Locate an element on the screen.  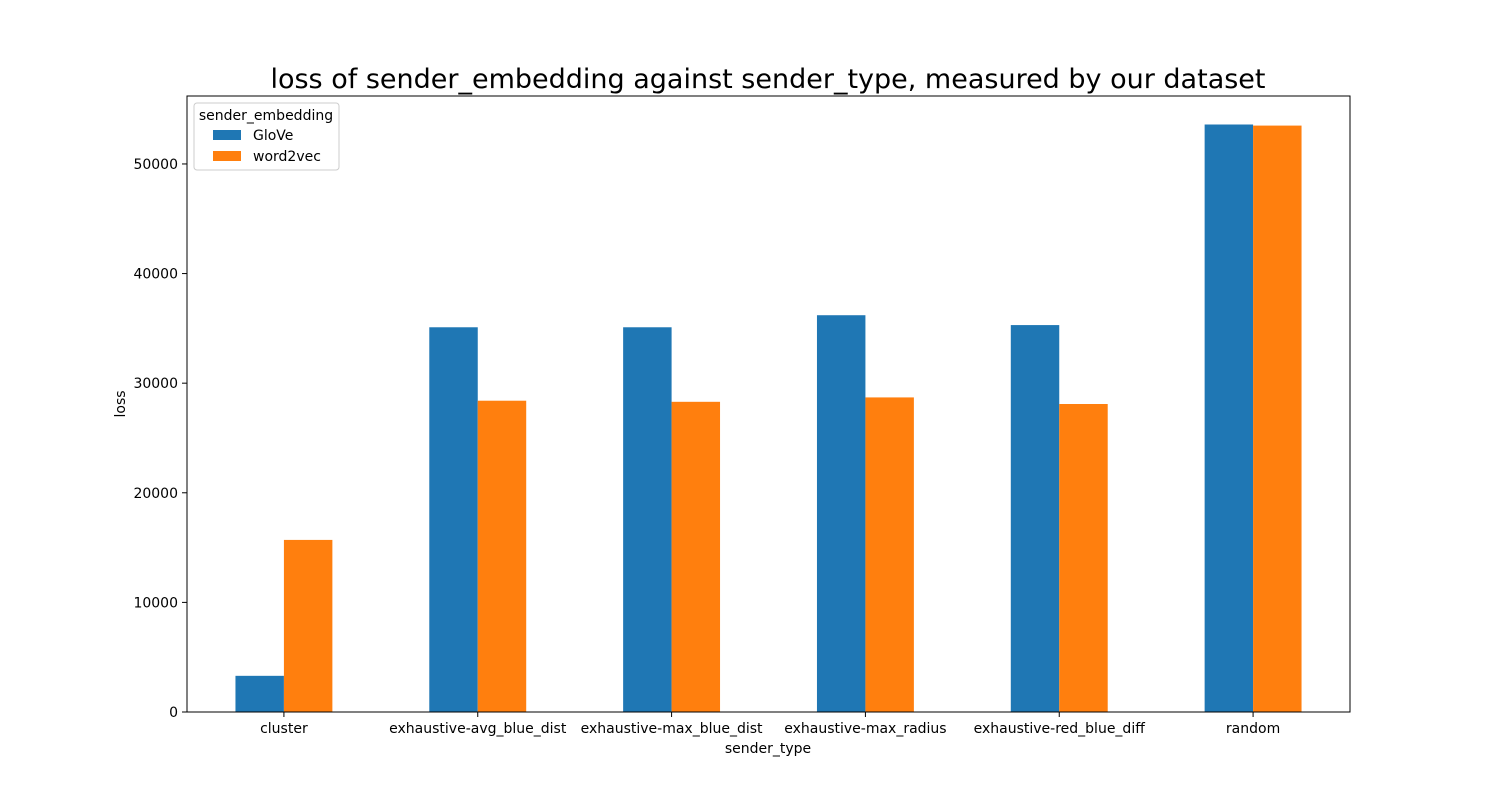
legend-swatch-GloVe is located at coordinates (227, 135).